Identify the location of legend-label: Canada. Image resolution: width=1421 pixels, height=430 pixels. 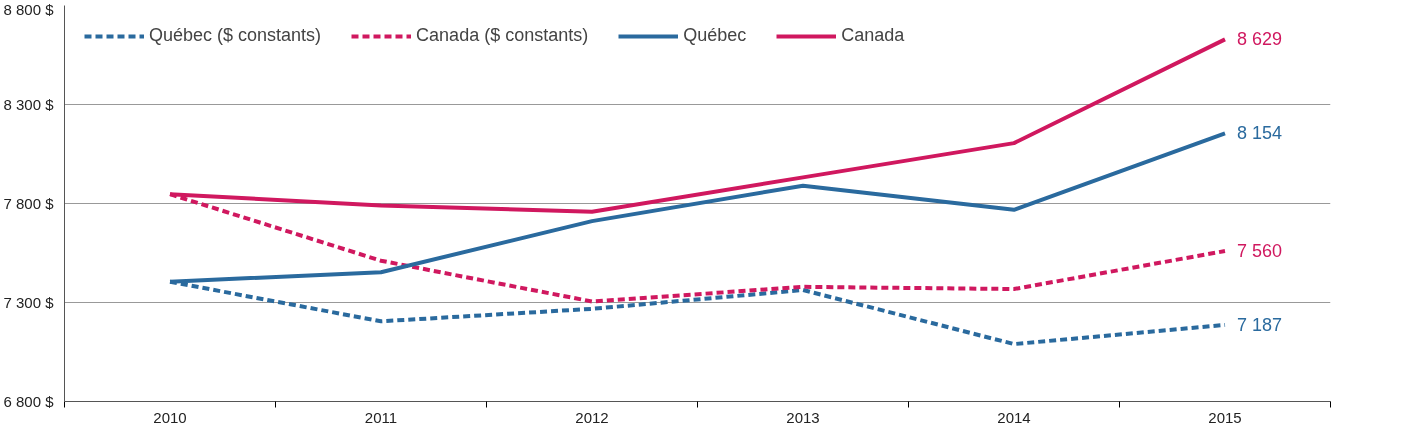
(873, 35).